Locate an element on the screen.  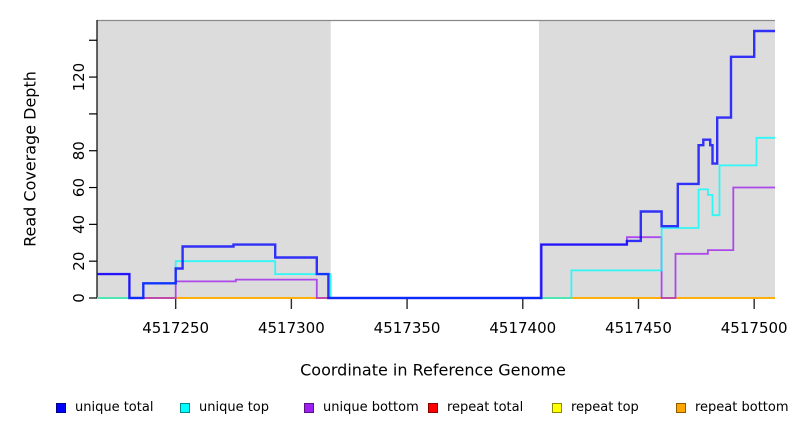
legend-item-repeat-top: repeat top is located at coordinates (614, 407).